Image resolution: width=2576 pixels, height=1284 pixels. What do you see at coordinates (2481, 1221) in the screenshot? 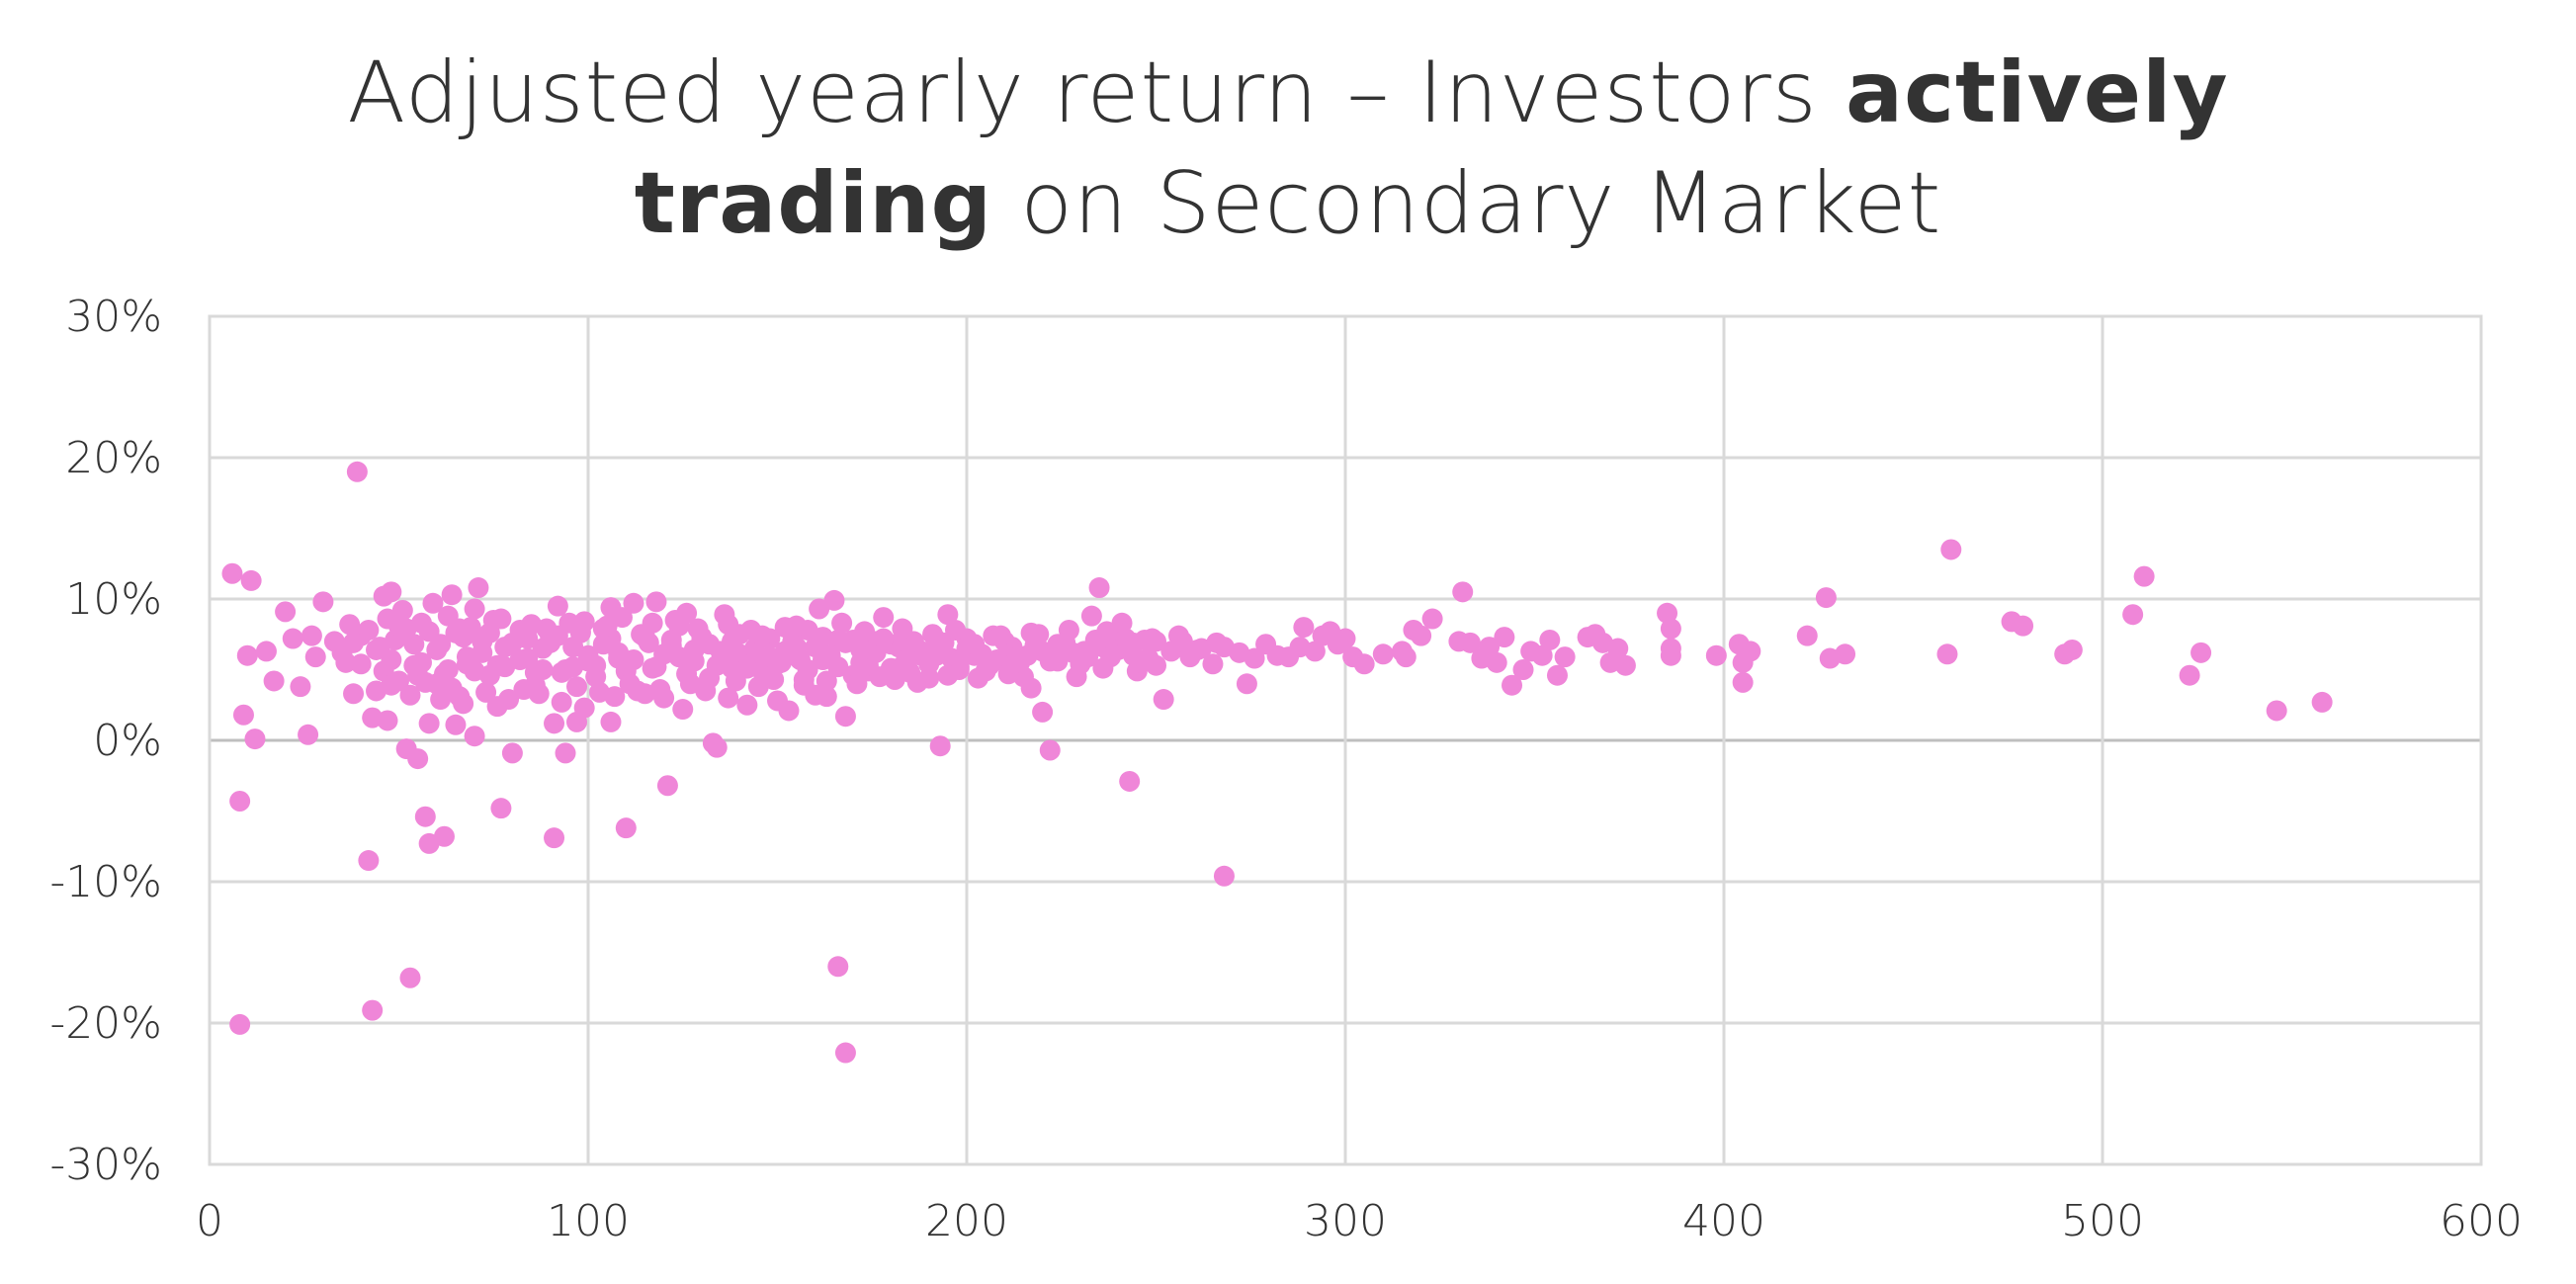
I see `x-tick-label: 600` at bounding box center [2481, 1221].